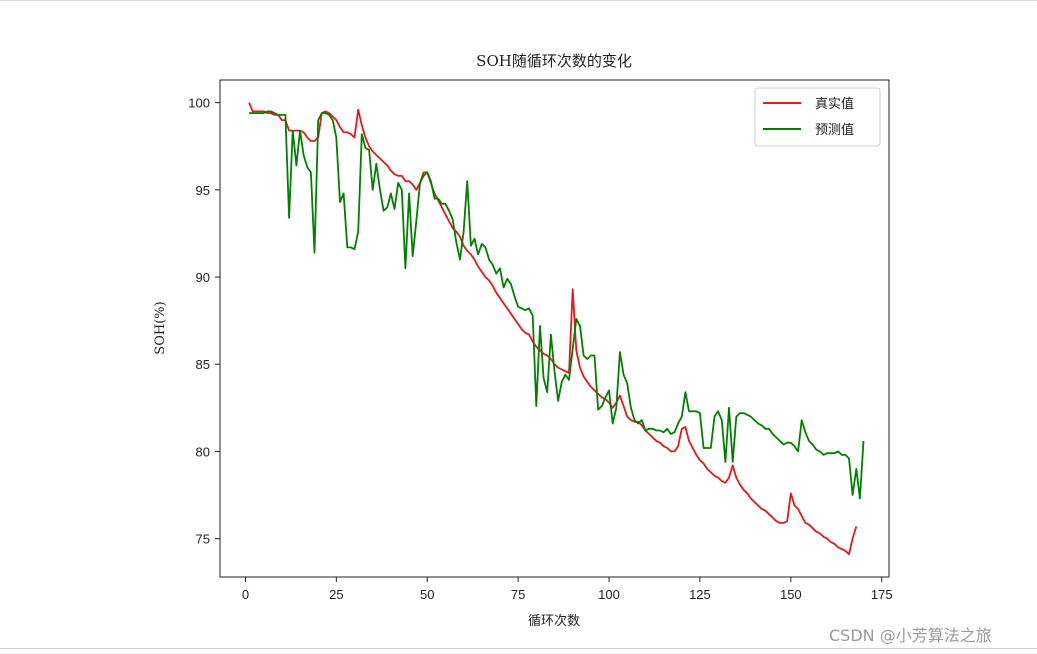 This screenshot has width=1037, height=654. Describe the element at coordinates (791, 594) in the screenshot. I see `x-tick-label: 150` at that location.